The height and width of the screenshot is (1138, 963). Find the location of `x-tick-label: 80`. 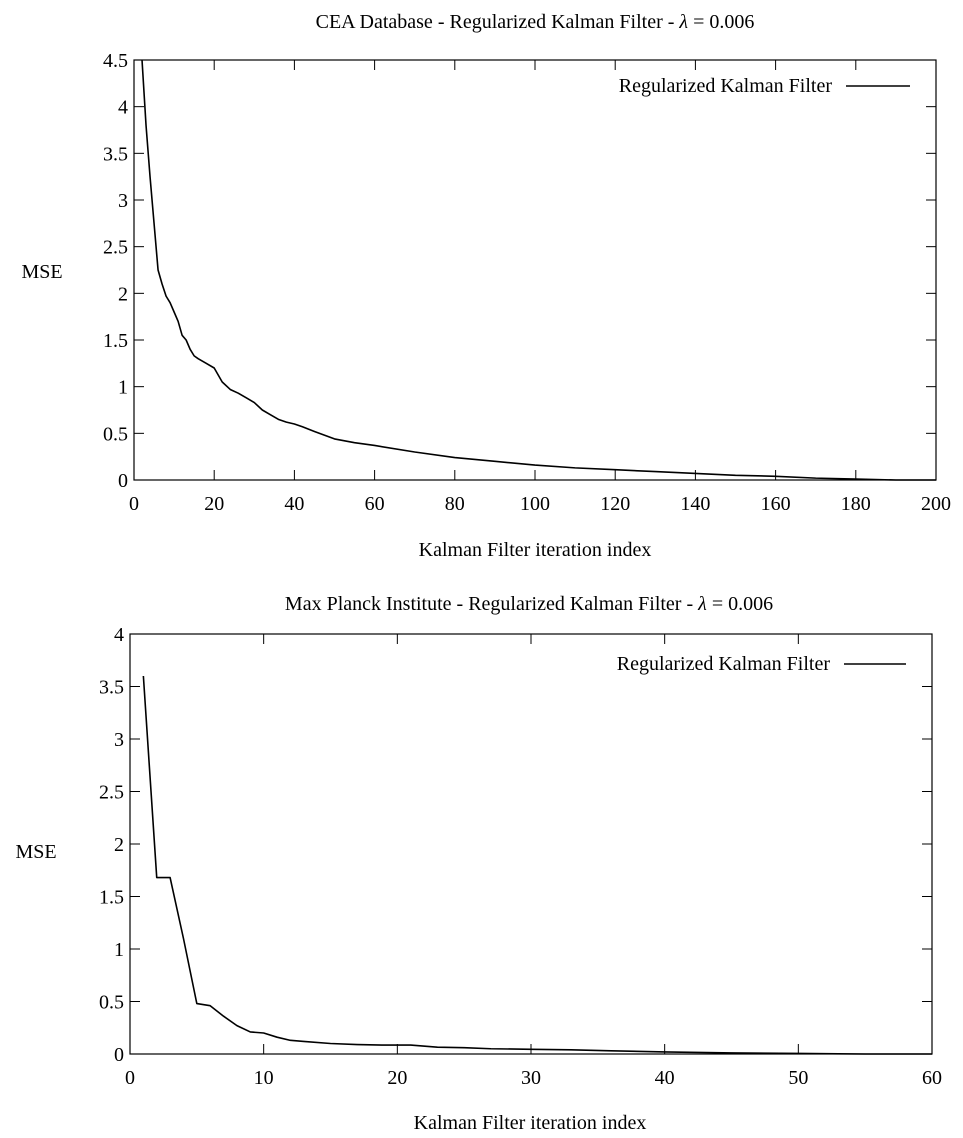

x-tick-label: 80 is located at coordinates (455, 504).